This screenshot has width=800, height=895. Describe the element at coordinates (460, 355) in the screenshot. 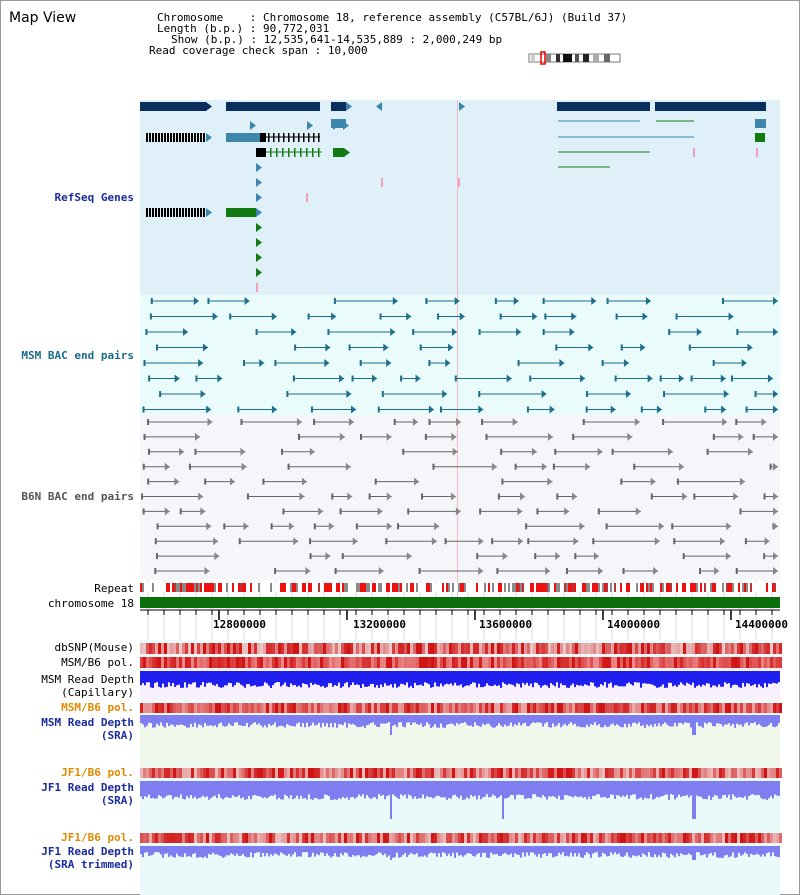

I see `msm-bac-track` at that location.